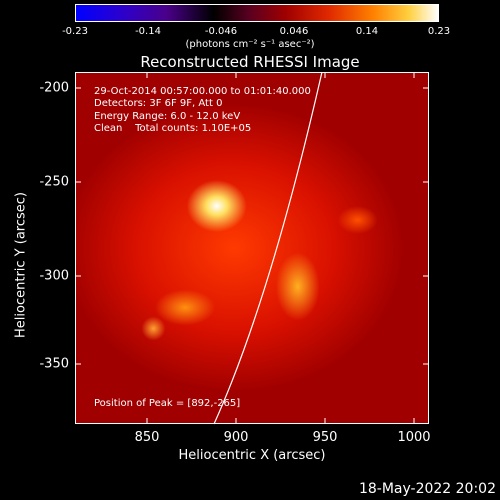  I want to click on timestamp: 18-May-2022 20:02, so click(427, 489).